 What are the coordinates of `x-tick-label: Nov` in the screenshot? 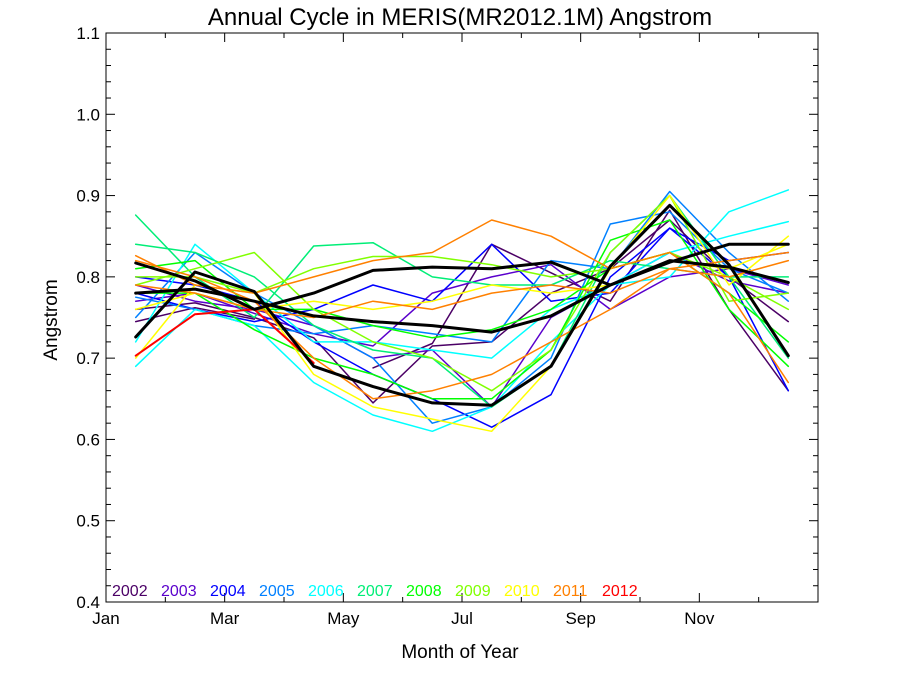 It's located at (699, 618).